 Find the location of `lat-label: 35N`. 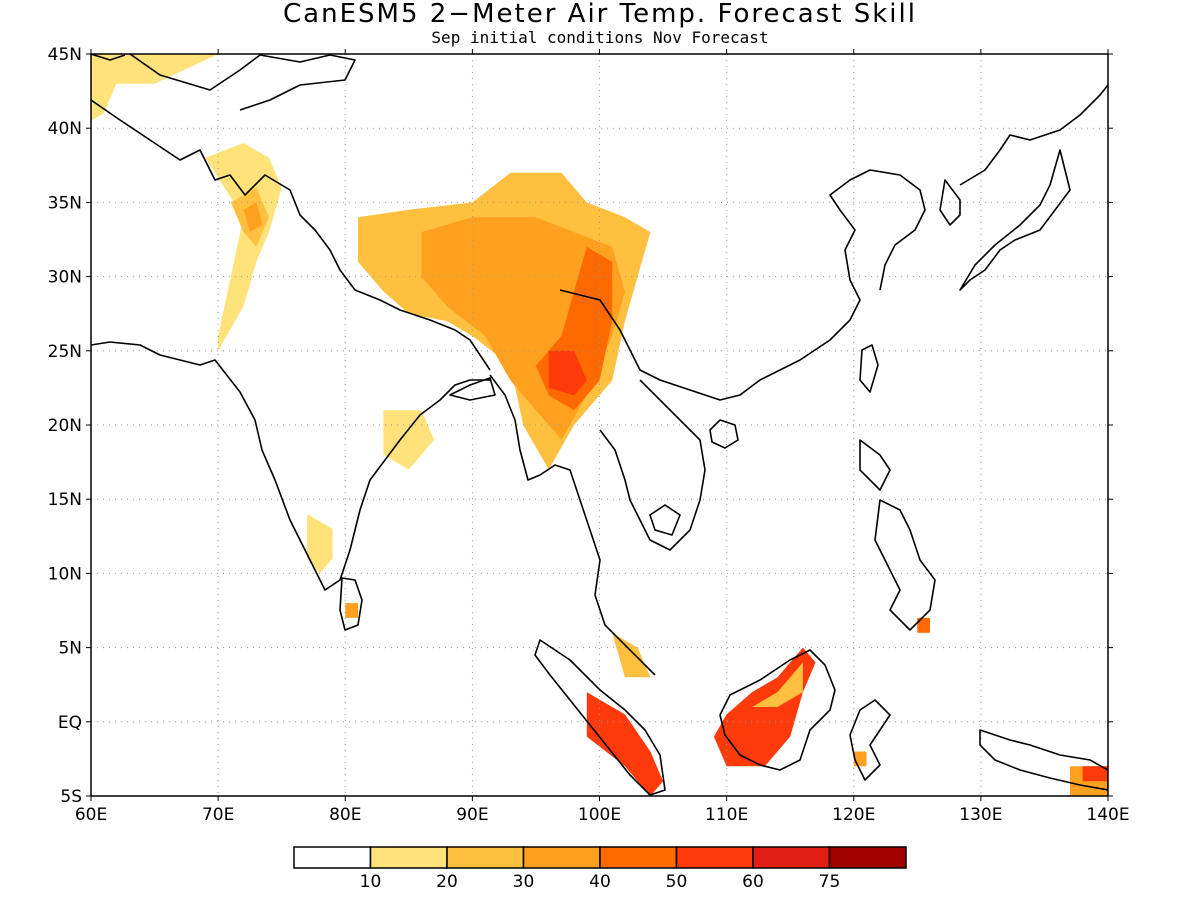

lat-label: 35N is located at coordinates (65, 203).